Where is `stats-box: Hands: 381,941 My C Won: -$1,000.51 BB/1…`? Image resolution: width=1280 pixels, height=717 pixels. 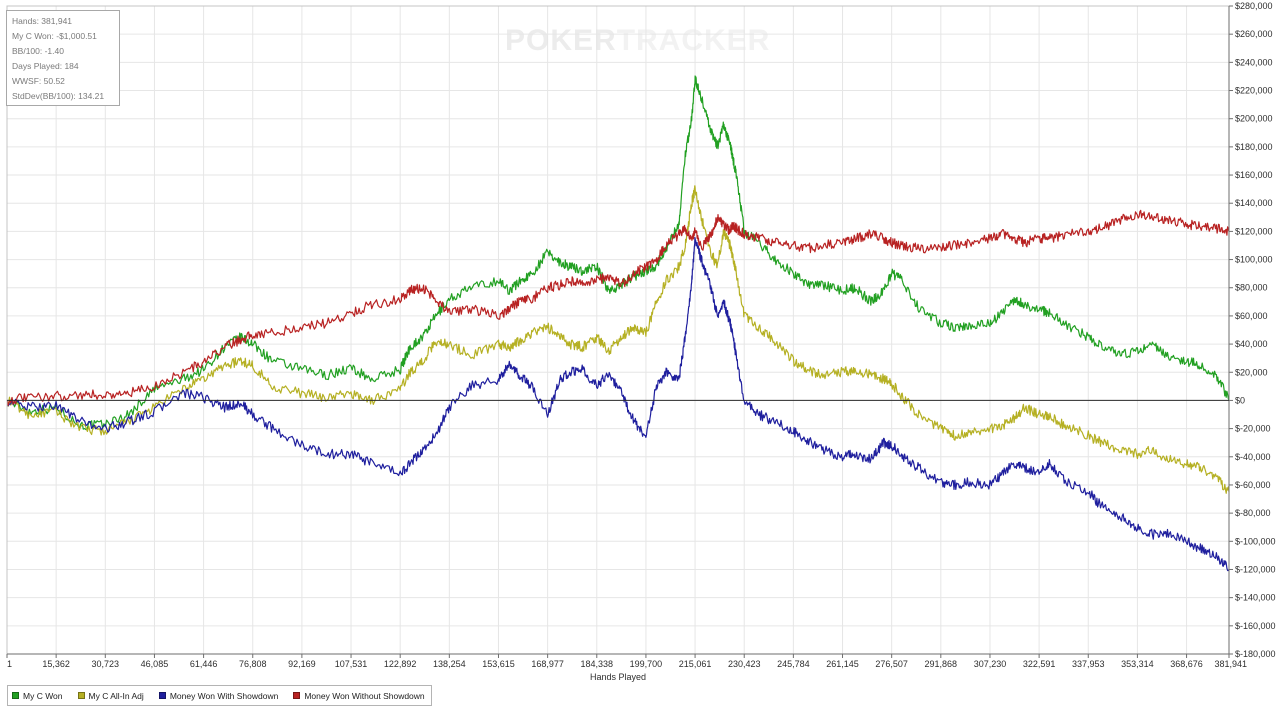 stats-box: Hands: 381,941 My C Won: -$1,000.51 BB/1… is located at coordinates (63, 58).